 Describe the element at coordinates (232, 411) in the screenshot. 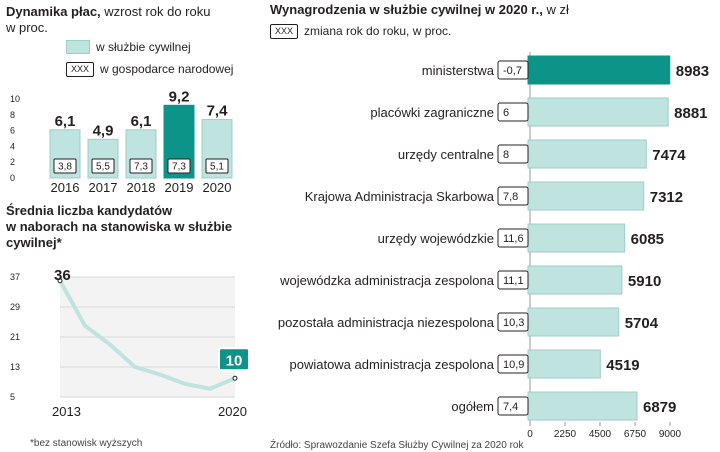

I see `x-end-label: 2020` at that location.